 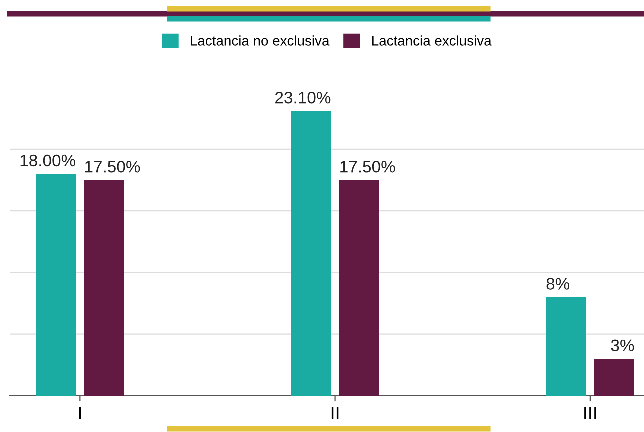 What do you see at coordinates (48, 160) in the screenshot?
I see `data-label: 18.00%` at bounding box center [48, 160].